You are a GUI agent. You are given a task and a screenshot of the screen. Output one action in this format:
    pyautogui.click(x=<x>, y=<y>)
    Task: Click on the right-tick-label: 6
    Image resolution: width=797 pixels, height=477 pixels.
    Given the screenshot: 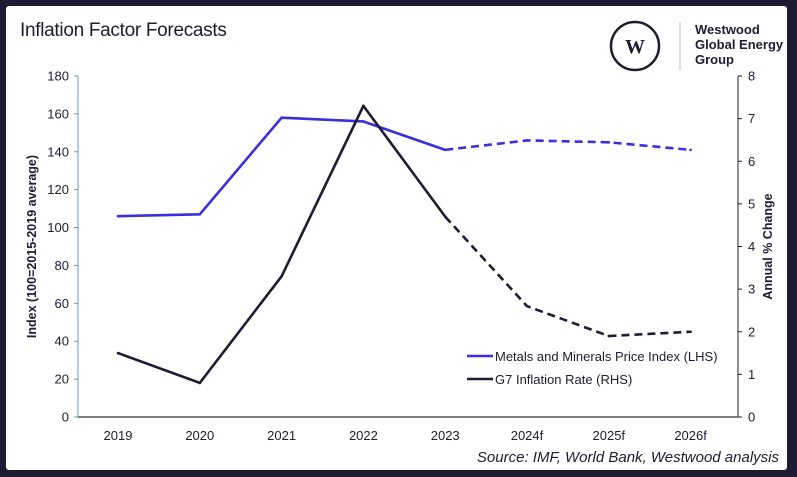 What is the action you would take?
    pyautogui.click(x=751, y=161)
    